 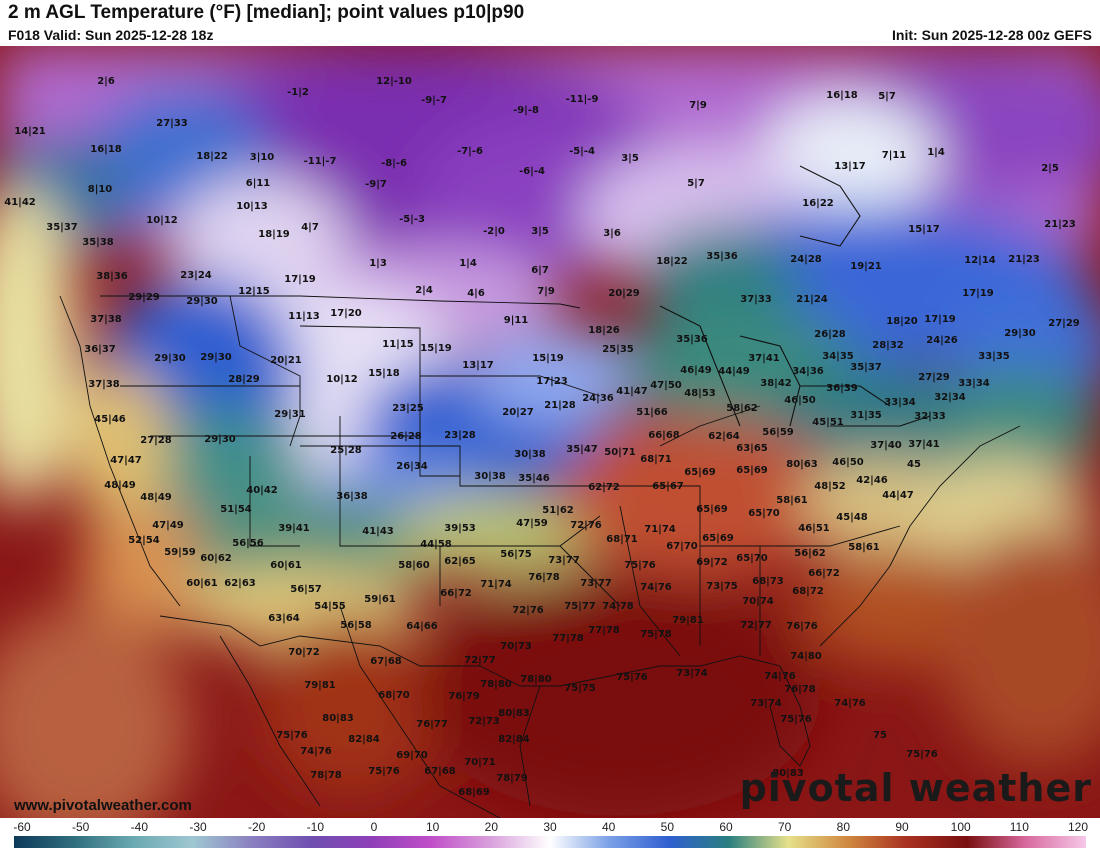 I want to click on point-value: 41|42, so click(x=20, y=202).